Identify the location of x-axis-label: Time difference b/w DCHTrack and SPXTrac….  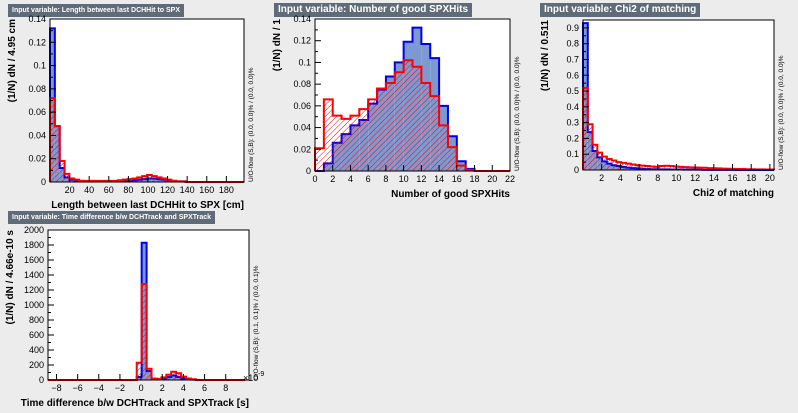
(135, 403).